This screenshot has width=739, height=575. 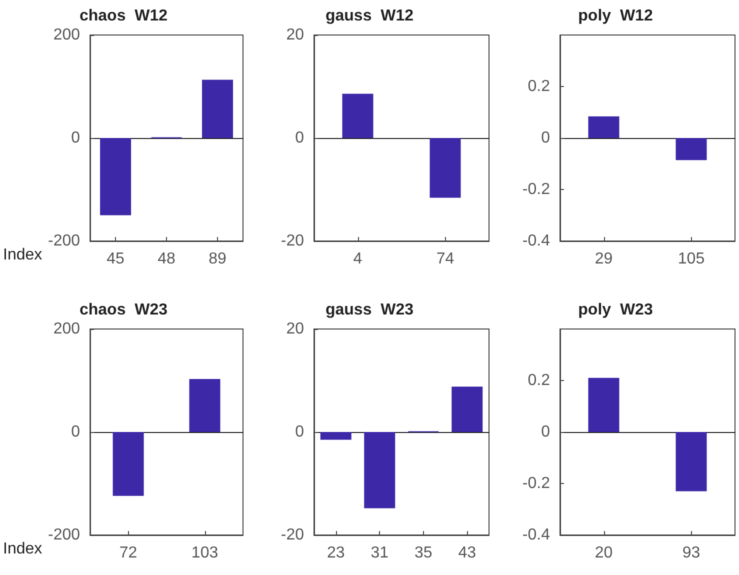 What do you see at coordinates (603, 553) in the screenshot?
I see `x-tick-label: 20` at bounding box center [603, 553].